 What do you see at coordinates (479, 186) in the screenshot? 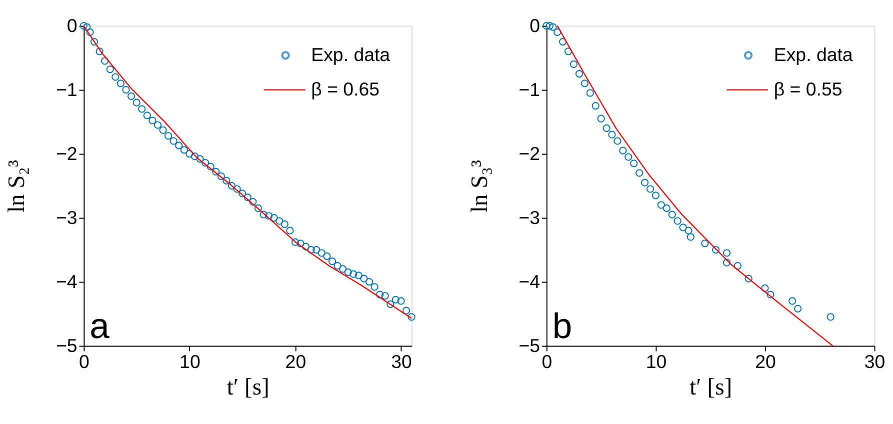
I see `y-axis-title: ln S₃³` at bounding box center [479, 186].